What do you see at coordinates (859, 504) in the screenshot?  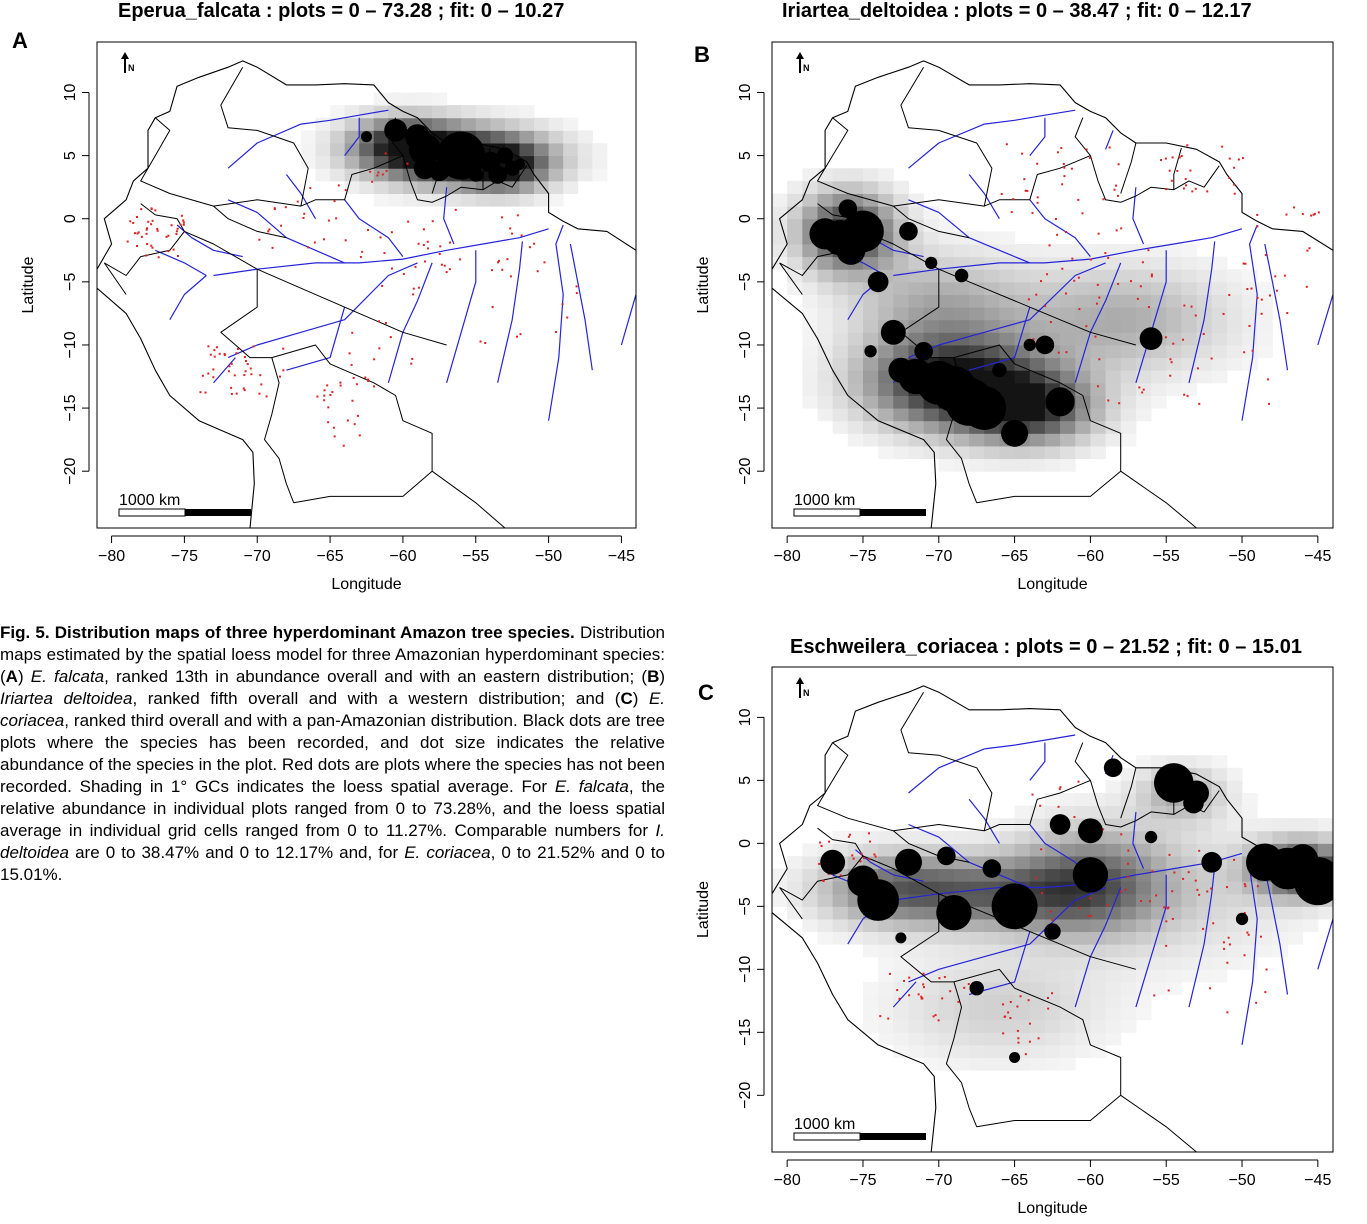 I see `scale-bar: 1000 km` at bounding box center [859, 504].